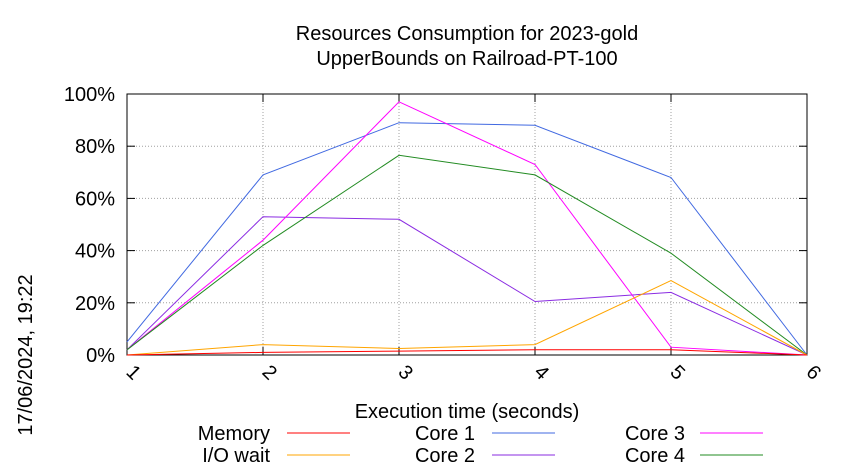 The height and width of the screenshot is (475, 850). What do you see at coordinates (269, 372) in the screenshot?
I see `x-tick-label: 2` at bounding box center [269, 372].